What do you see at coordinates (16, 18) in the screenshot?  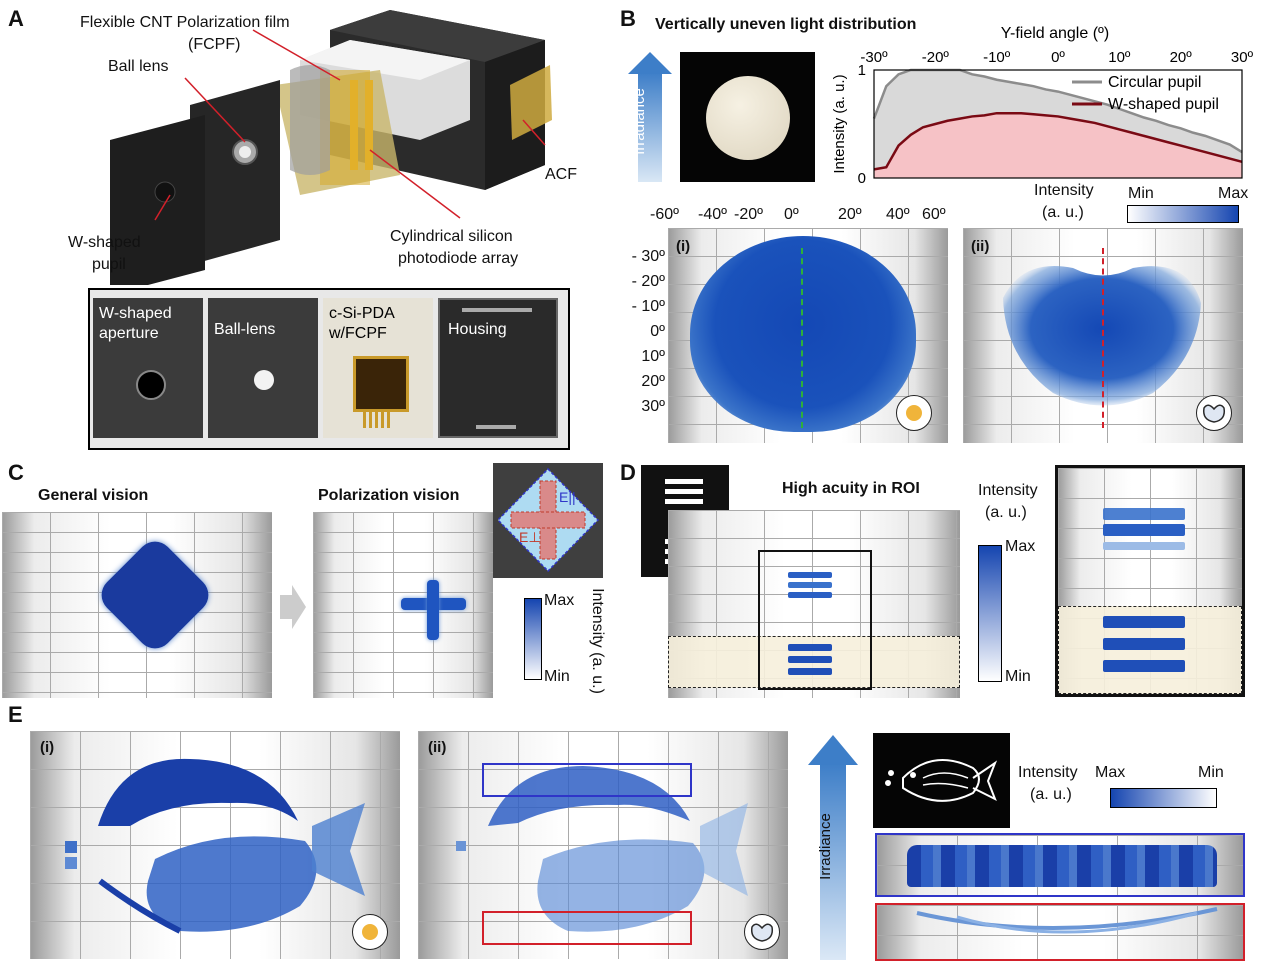 I see `panel-label-a: A` at bounding box center [16, 18].